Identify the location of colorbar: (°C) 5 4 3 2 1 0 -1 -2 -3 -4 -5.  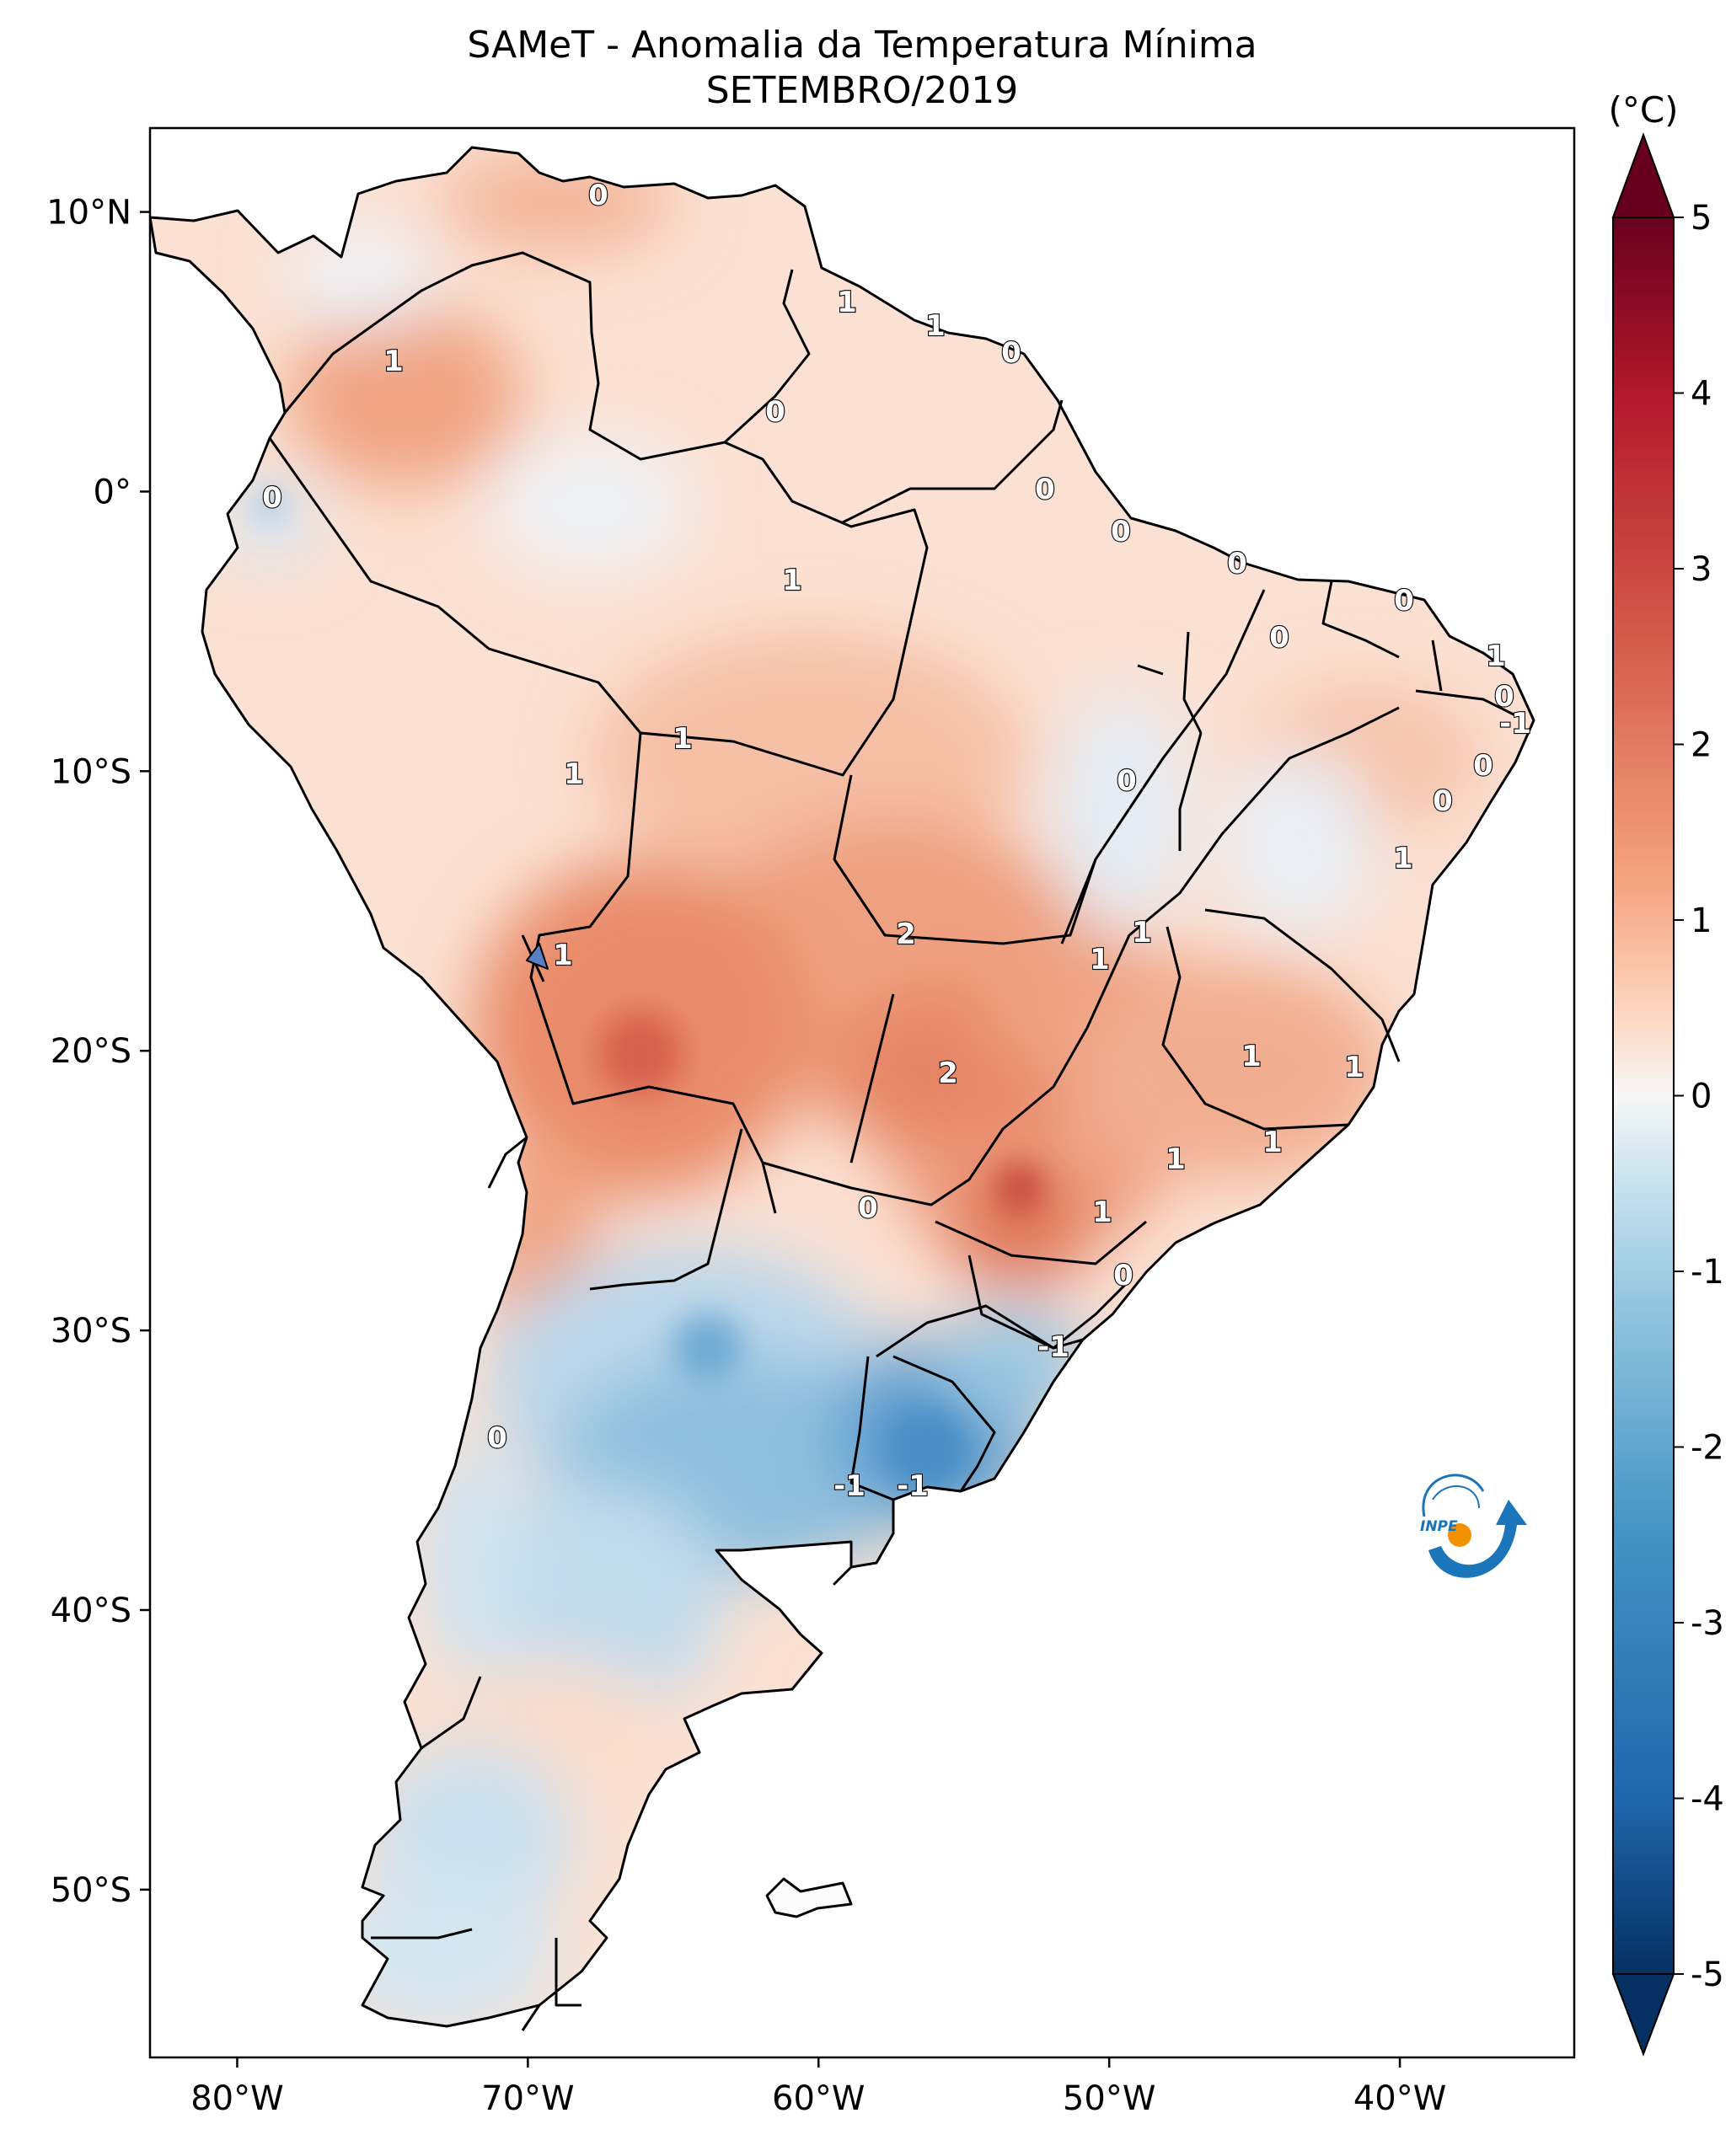
(1666, 1073).